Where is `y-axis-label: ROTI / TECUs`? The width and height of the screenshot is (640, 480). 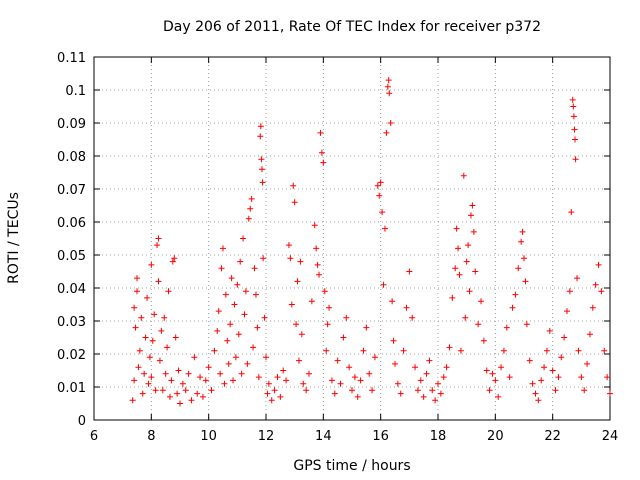 y-axis-label: ROTI / TECUs is located at coordinates (14, 238).